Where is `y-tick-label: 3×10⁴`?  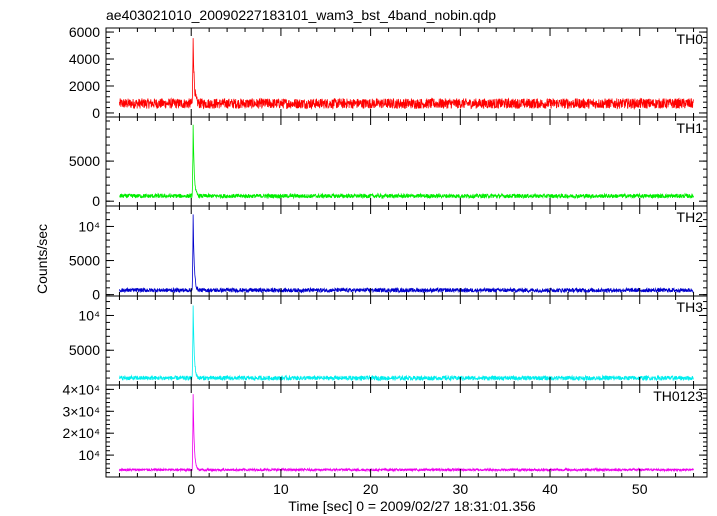
y-tick-label: 3×10⁴ is located at coordinates (81, 411).